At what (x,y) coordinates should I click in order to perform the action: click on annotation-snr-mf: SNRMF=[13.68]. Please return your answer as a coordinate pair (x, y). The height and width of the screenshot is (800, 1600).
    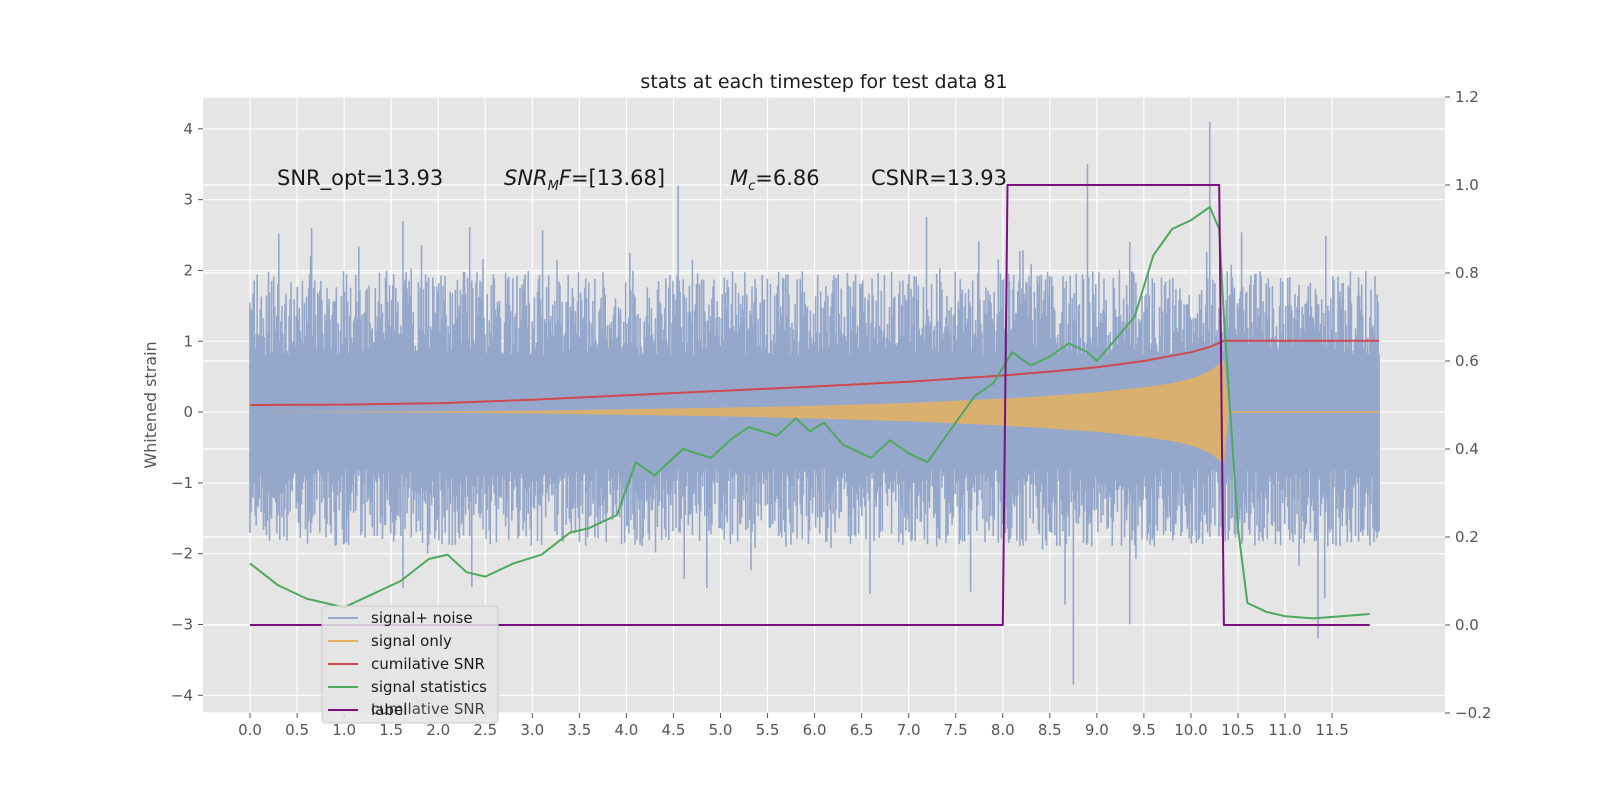
    Looking at the image, I should click on (584, 180).